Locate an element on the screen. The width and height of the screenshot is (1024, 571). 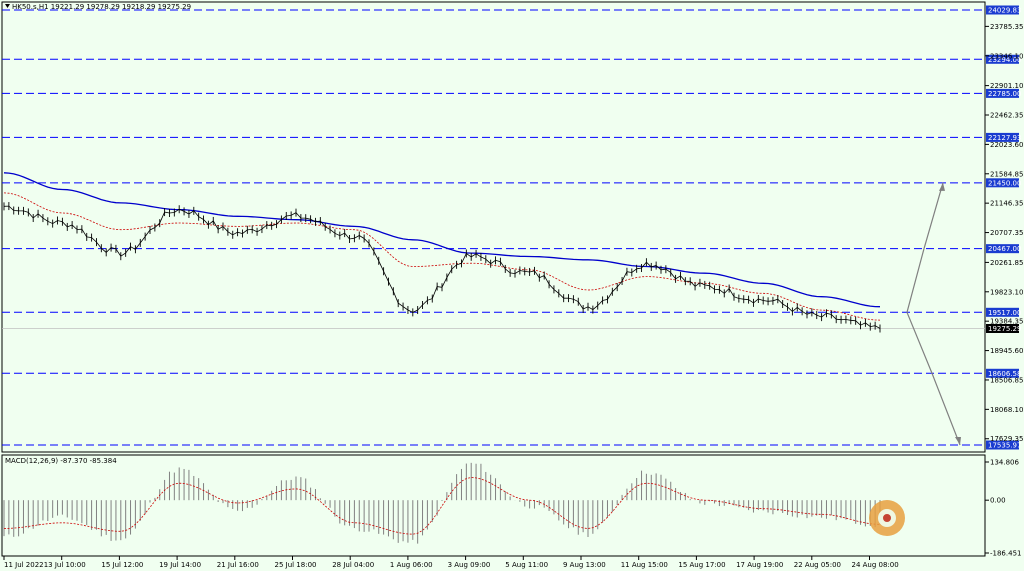
level-price-label: 22785.00 is located at coordinates (1004, 94).